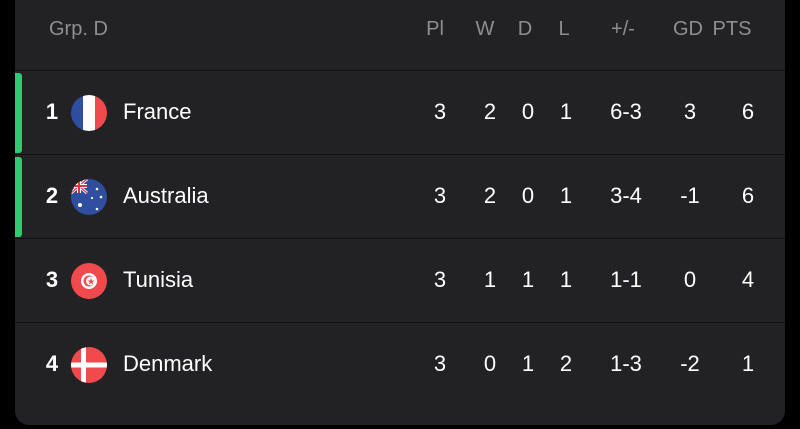  What do you see at coordinates (690, 111) in the screenshot?
I see `stat-gd: 3` at bounding box center [690, 111].